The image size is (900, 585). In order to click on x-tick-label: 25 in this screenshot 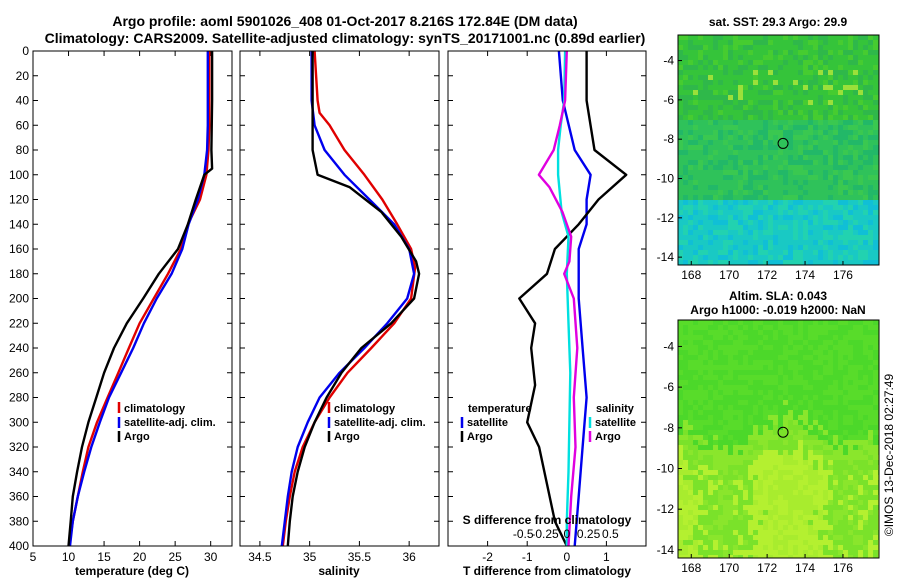, I will do `click(175, 557)`.